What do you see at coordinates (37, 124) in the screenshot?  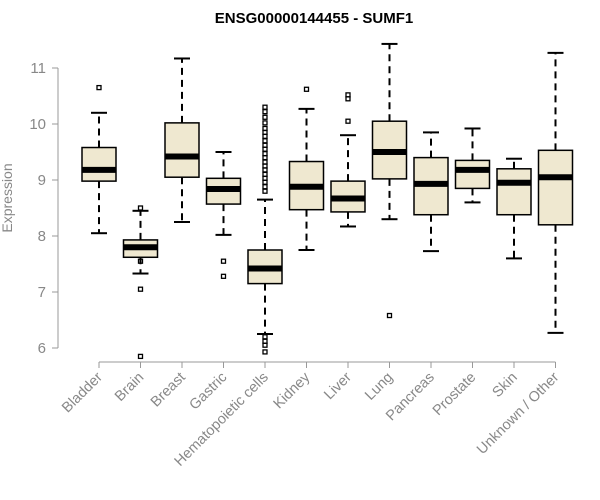 I see `y-tick-label: 10` at bounding box center [37, 124].